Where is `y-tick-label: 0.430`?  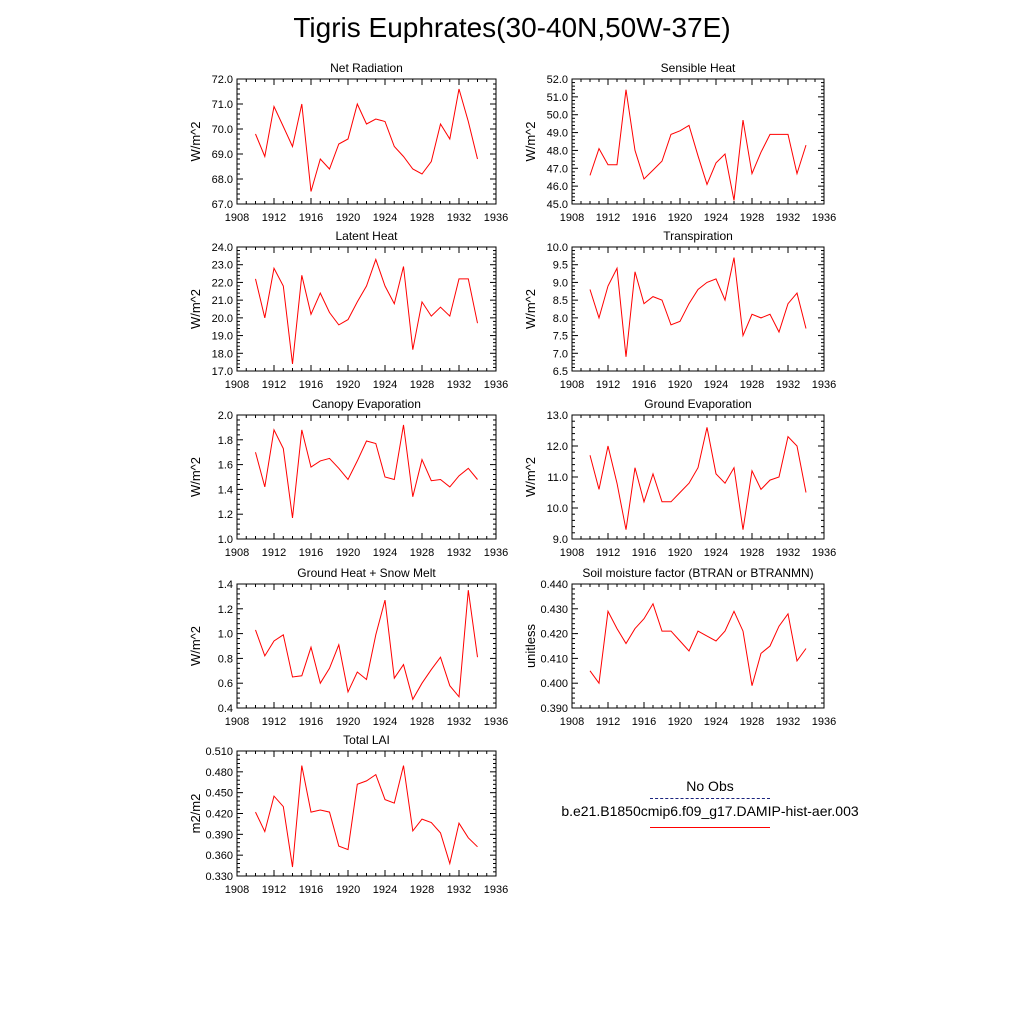 y-tick-label: 0.430 is located at coordinates (554, 610).